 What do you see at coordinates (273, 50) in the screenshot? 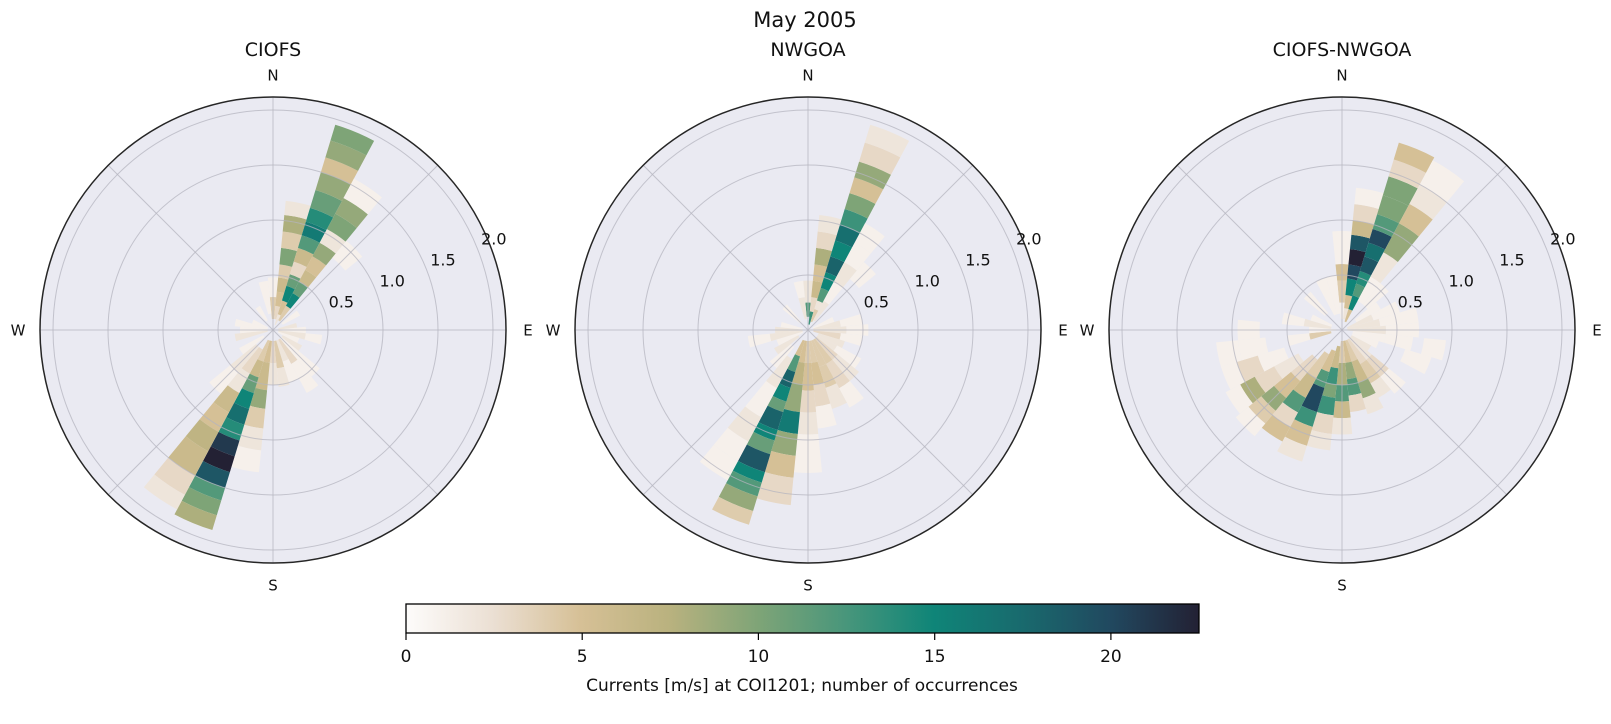
I see `panel-title-ciofs: CIOFS` at bounding box center [273, 50].